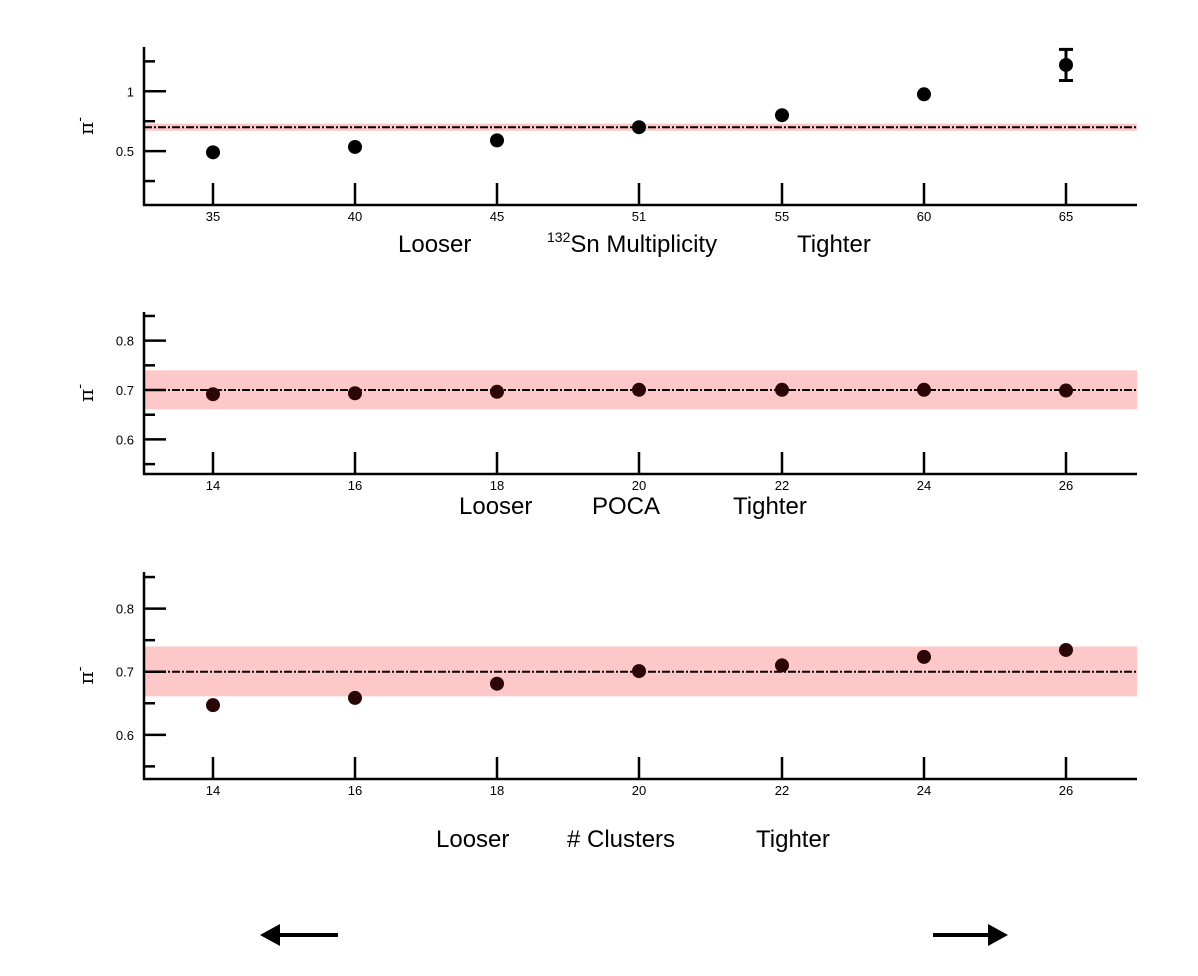 Image resolution: width=1198 pixels, height=976 pixels. What do you see at coordinates (213, 216) in the screenshot?
I see `x-tick-label: 35` at bounding box center [213, 216].